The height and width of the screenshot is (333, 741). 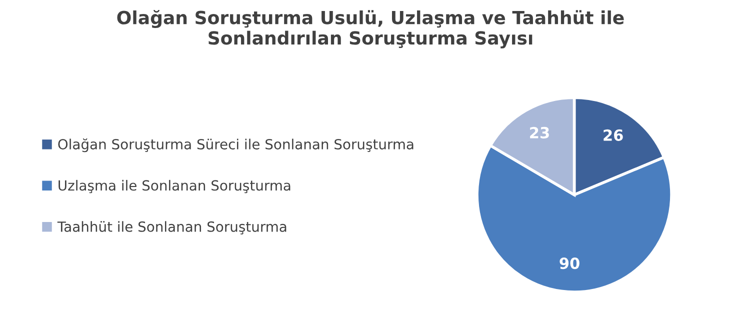 I want to click on data-label: 90, so click(x=570, y=264).